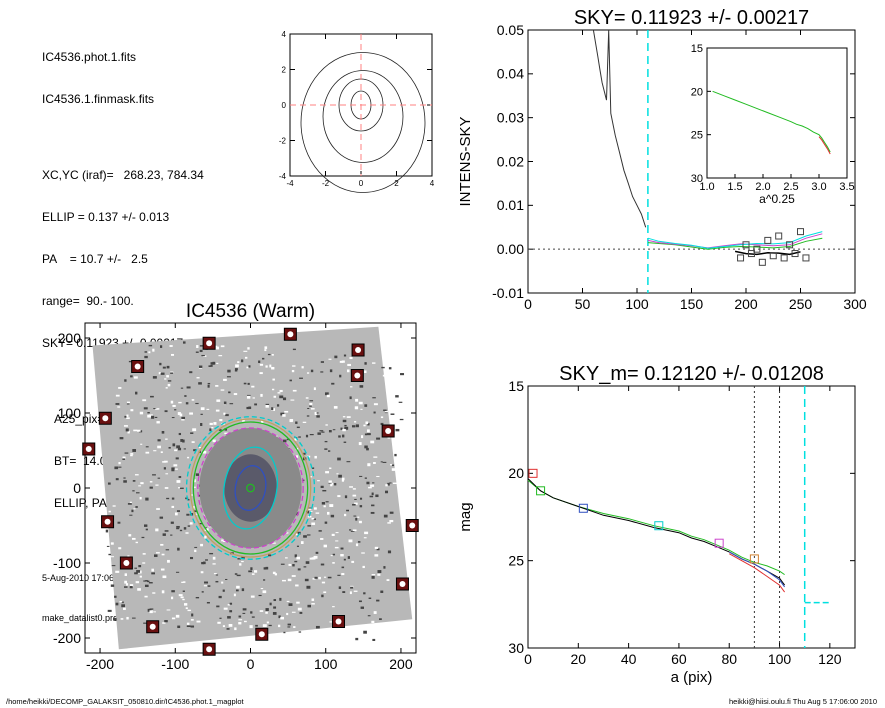 The image size is (885, 708). I want to click on contour-plot: -4 -2 0 2 4 -4 -2 0 2 4, so click(357, 111).